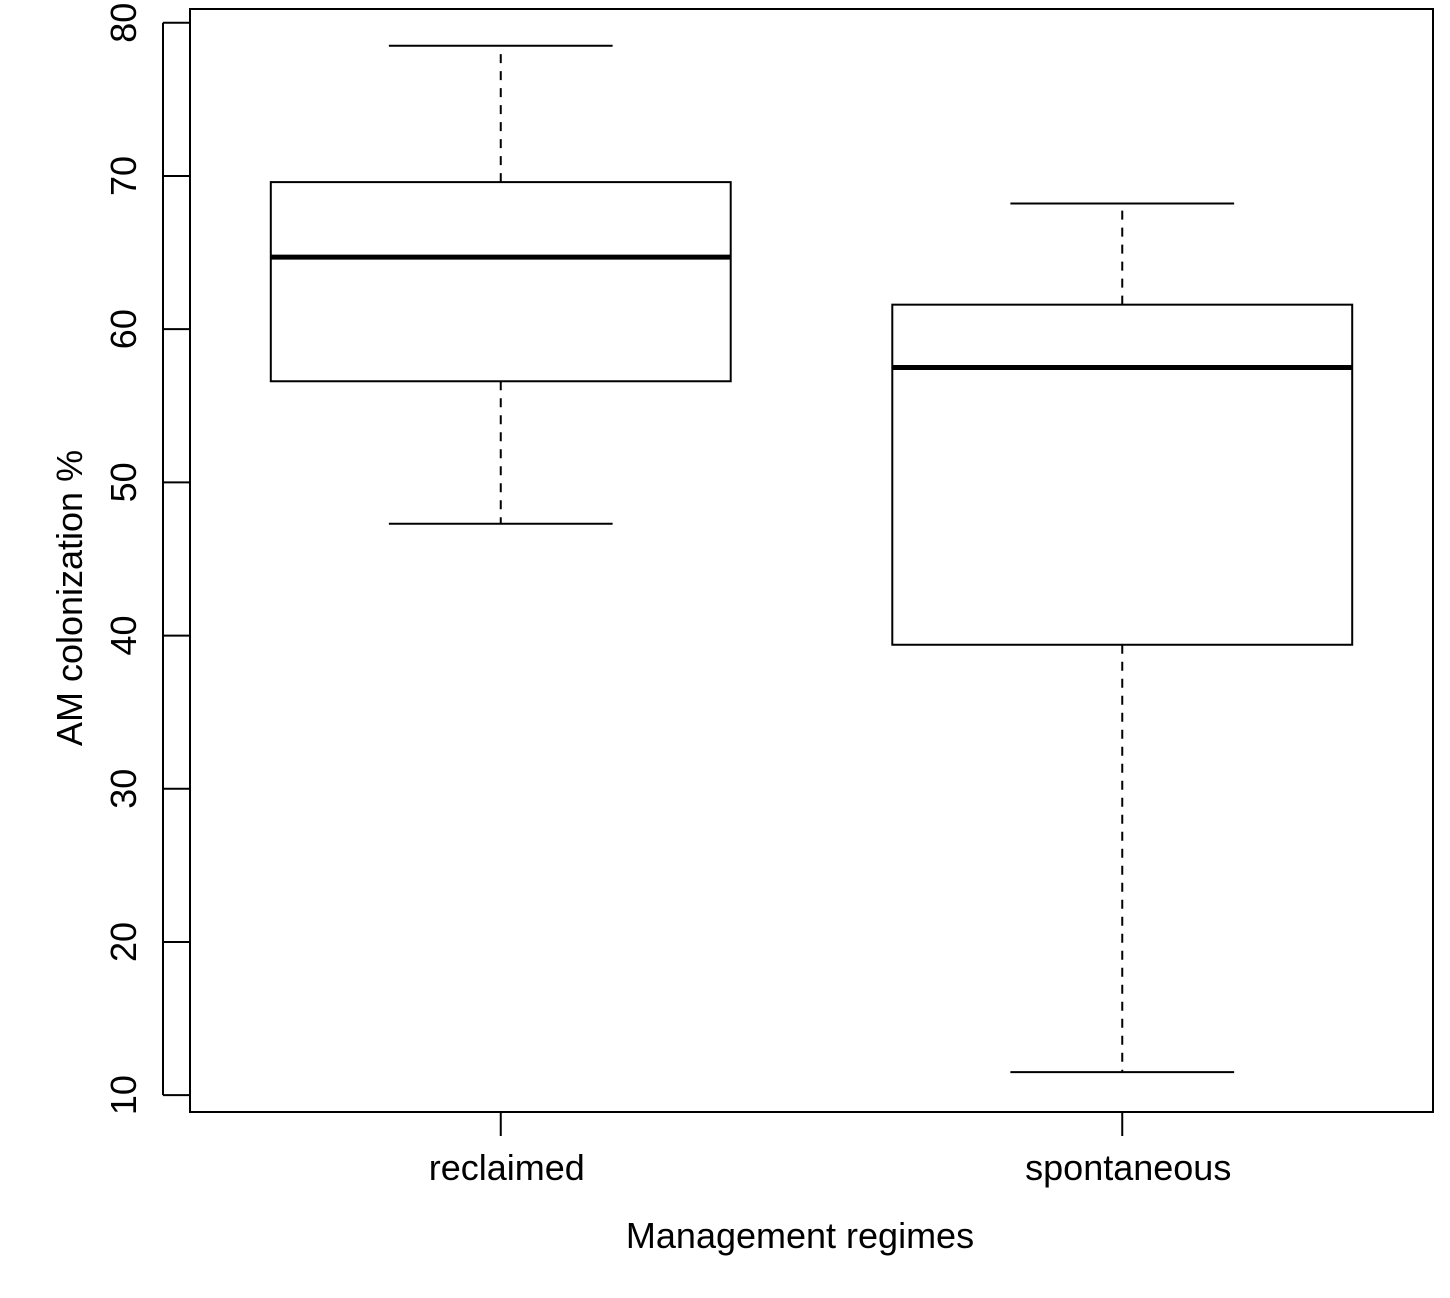  I want to click on x-tick-label: spontaneous, so click(1128, 1167).